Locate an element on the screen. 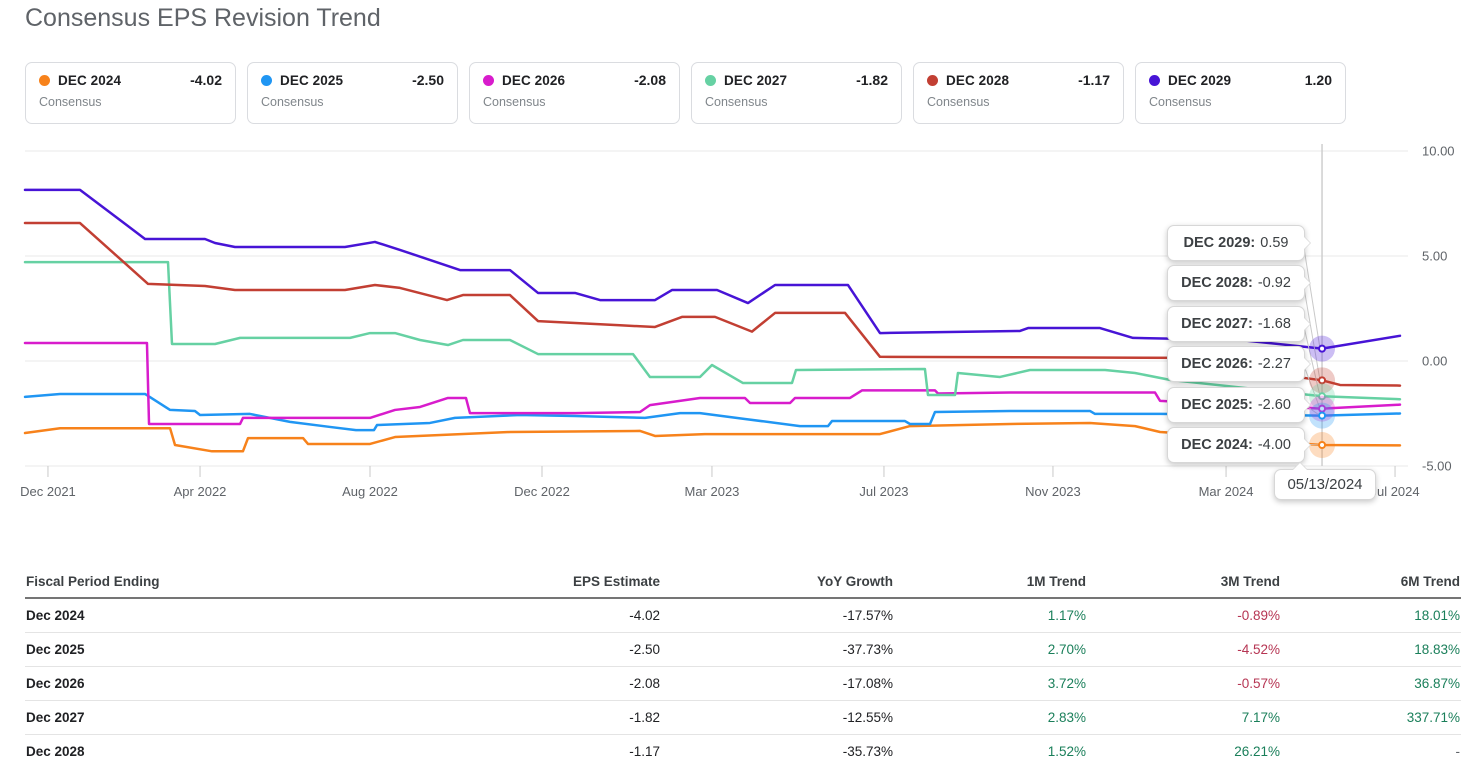  series-name: DEC 2025 is located at coordinates (312, 80).